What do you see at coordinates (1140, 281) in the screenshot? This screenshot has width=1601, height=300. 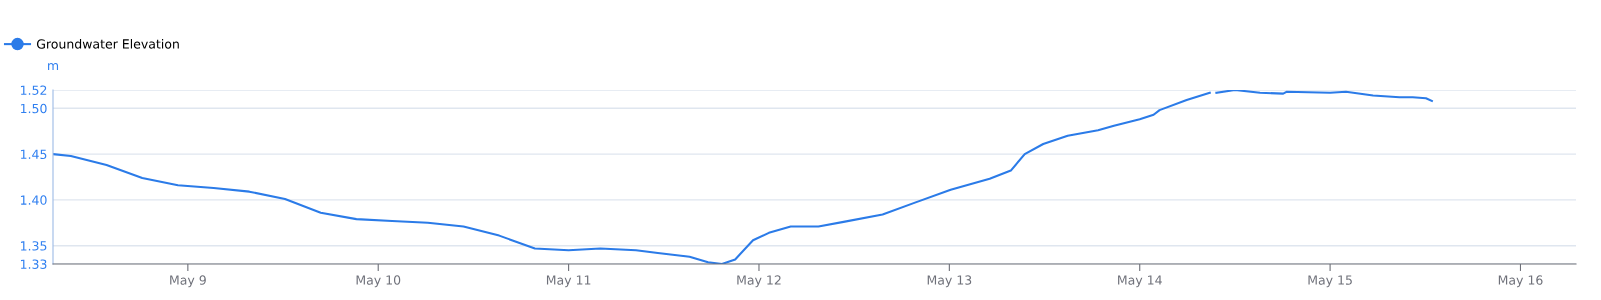 I see `x-tick-label: May 14` at bounding box center [1140, 281].